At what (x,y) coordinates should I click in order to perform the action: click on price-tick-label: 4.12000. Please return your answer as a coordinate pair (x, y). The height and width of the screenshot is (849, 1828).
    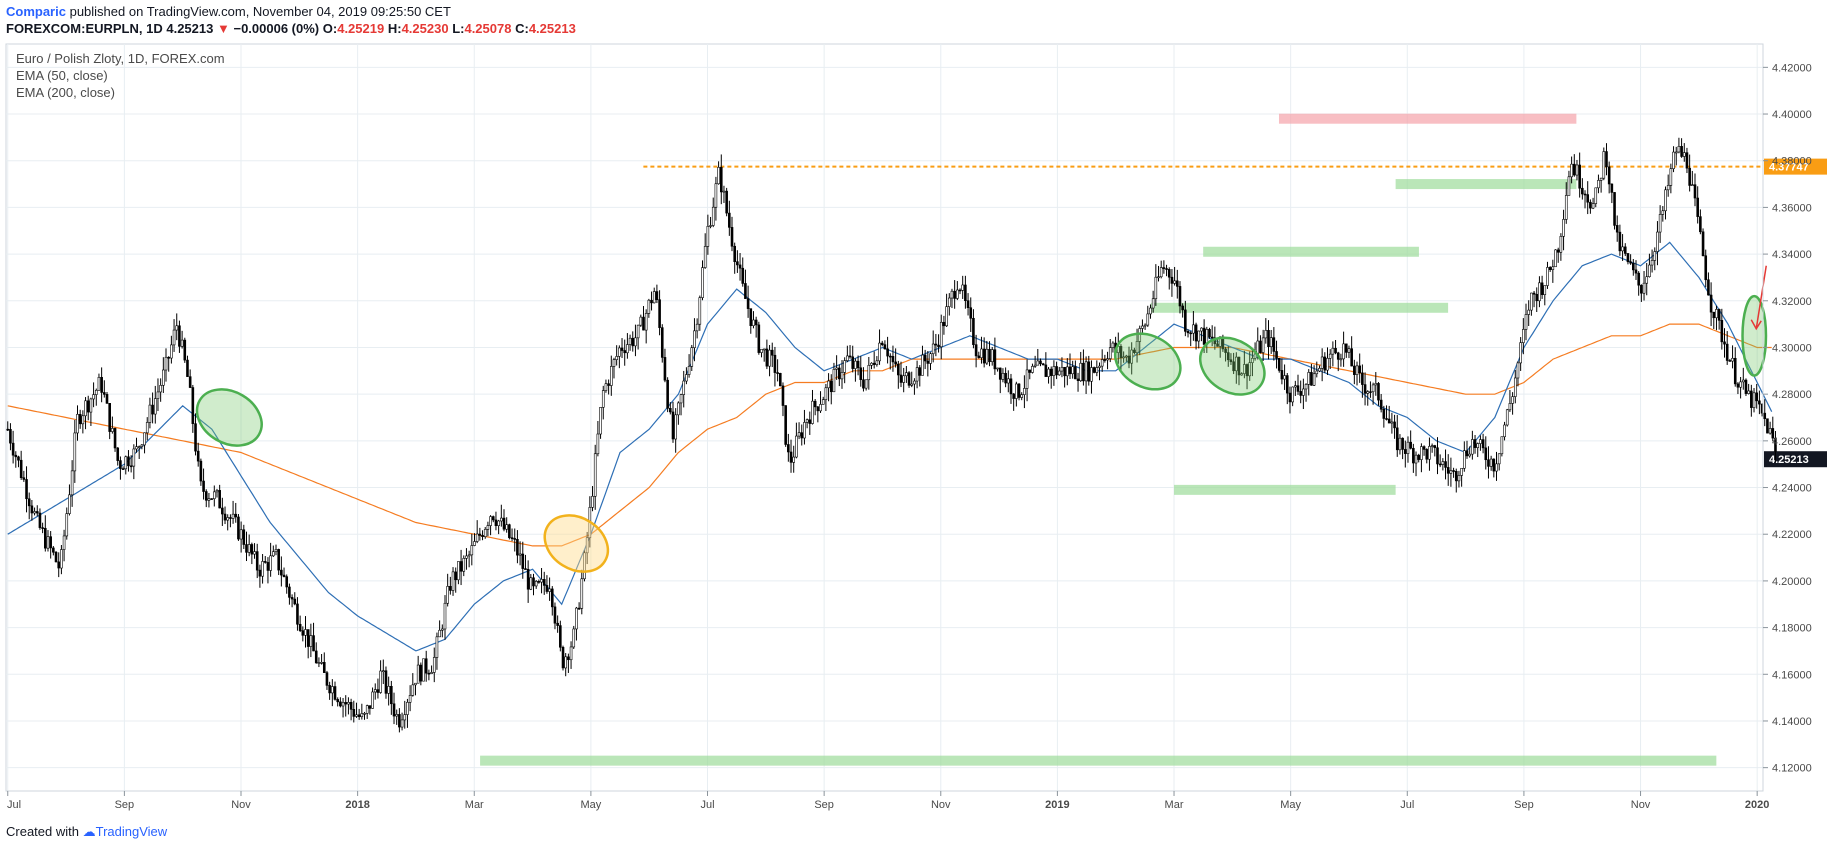
    Looking at the image, I should click on (1792, 769).